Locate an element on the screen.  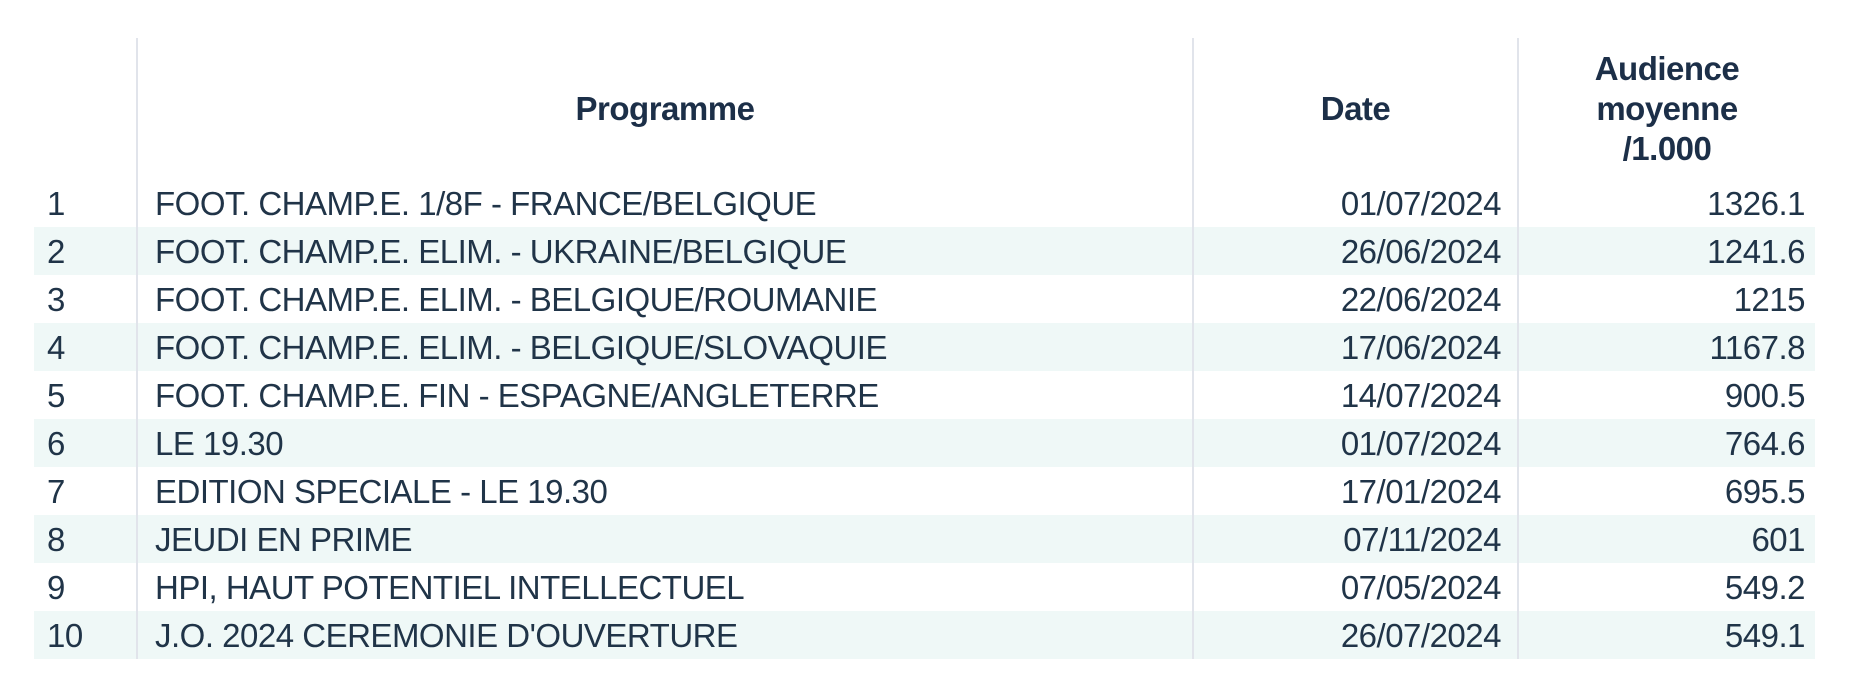
audience-cell: 549.1 is located at coordinates (1666, 635).